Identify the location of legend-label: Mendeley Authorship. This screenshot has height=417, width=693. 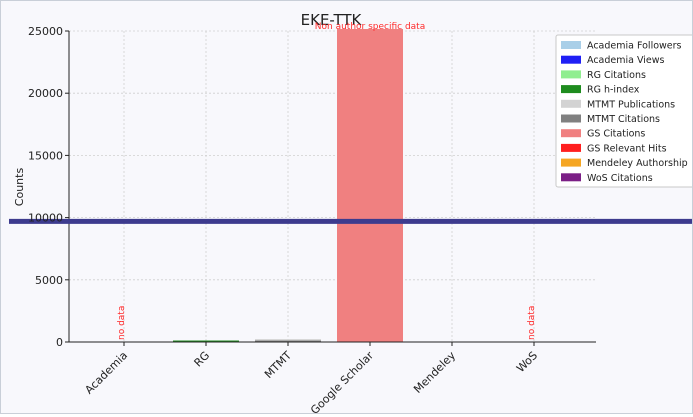
(637, 163).